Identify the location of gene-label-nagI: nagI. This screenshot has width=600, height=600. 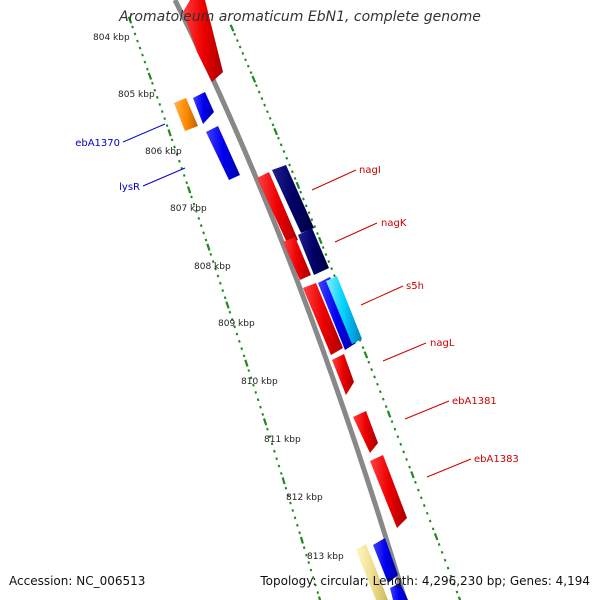
(370, 170).